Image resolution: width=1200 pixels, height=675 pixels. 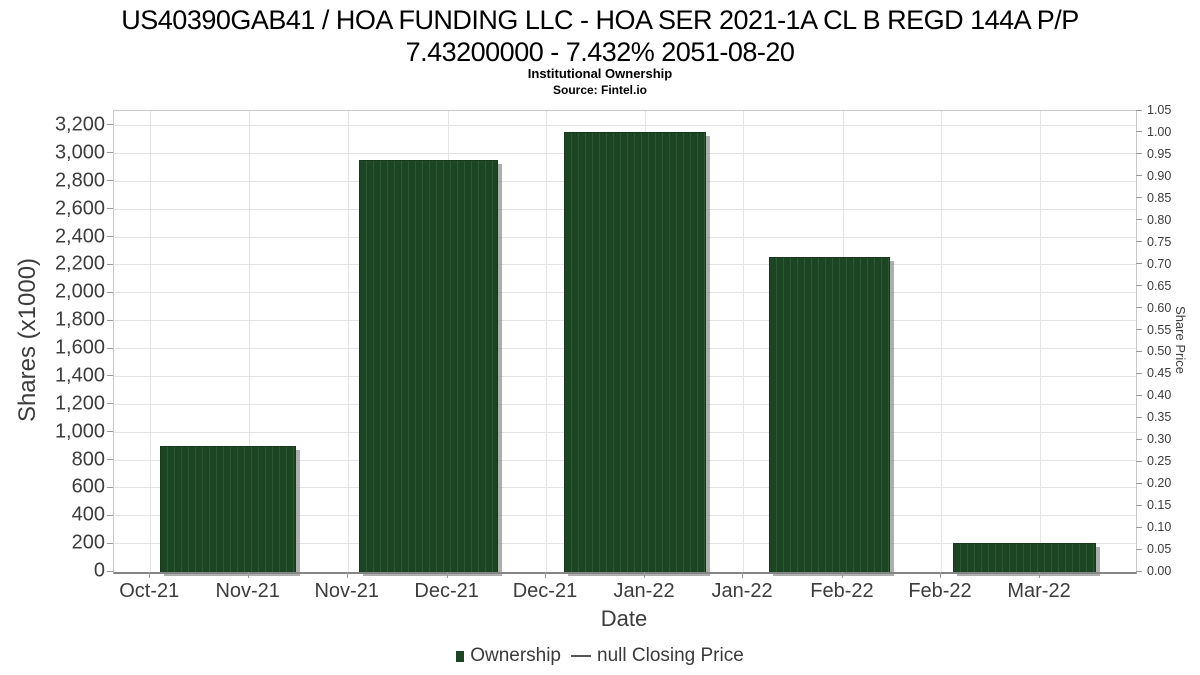 I want to click on legend: Ownership null Closing Price, so click(x=600, y=656).